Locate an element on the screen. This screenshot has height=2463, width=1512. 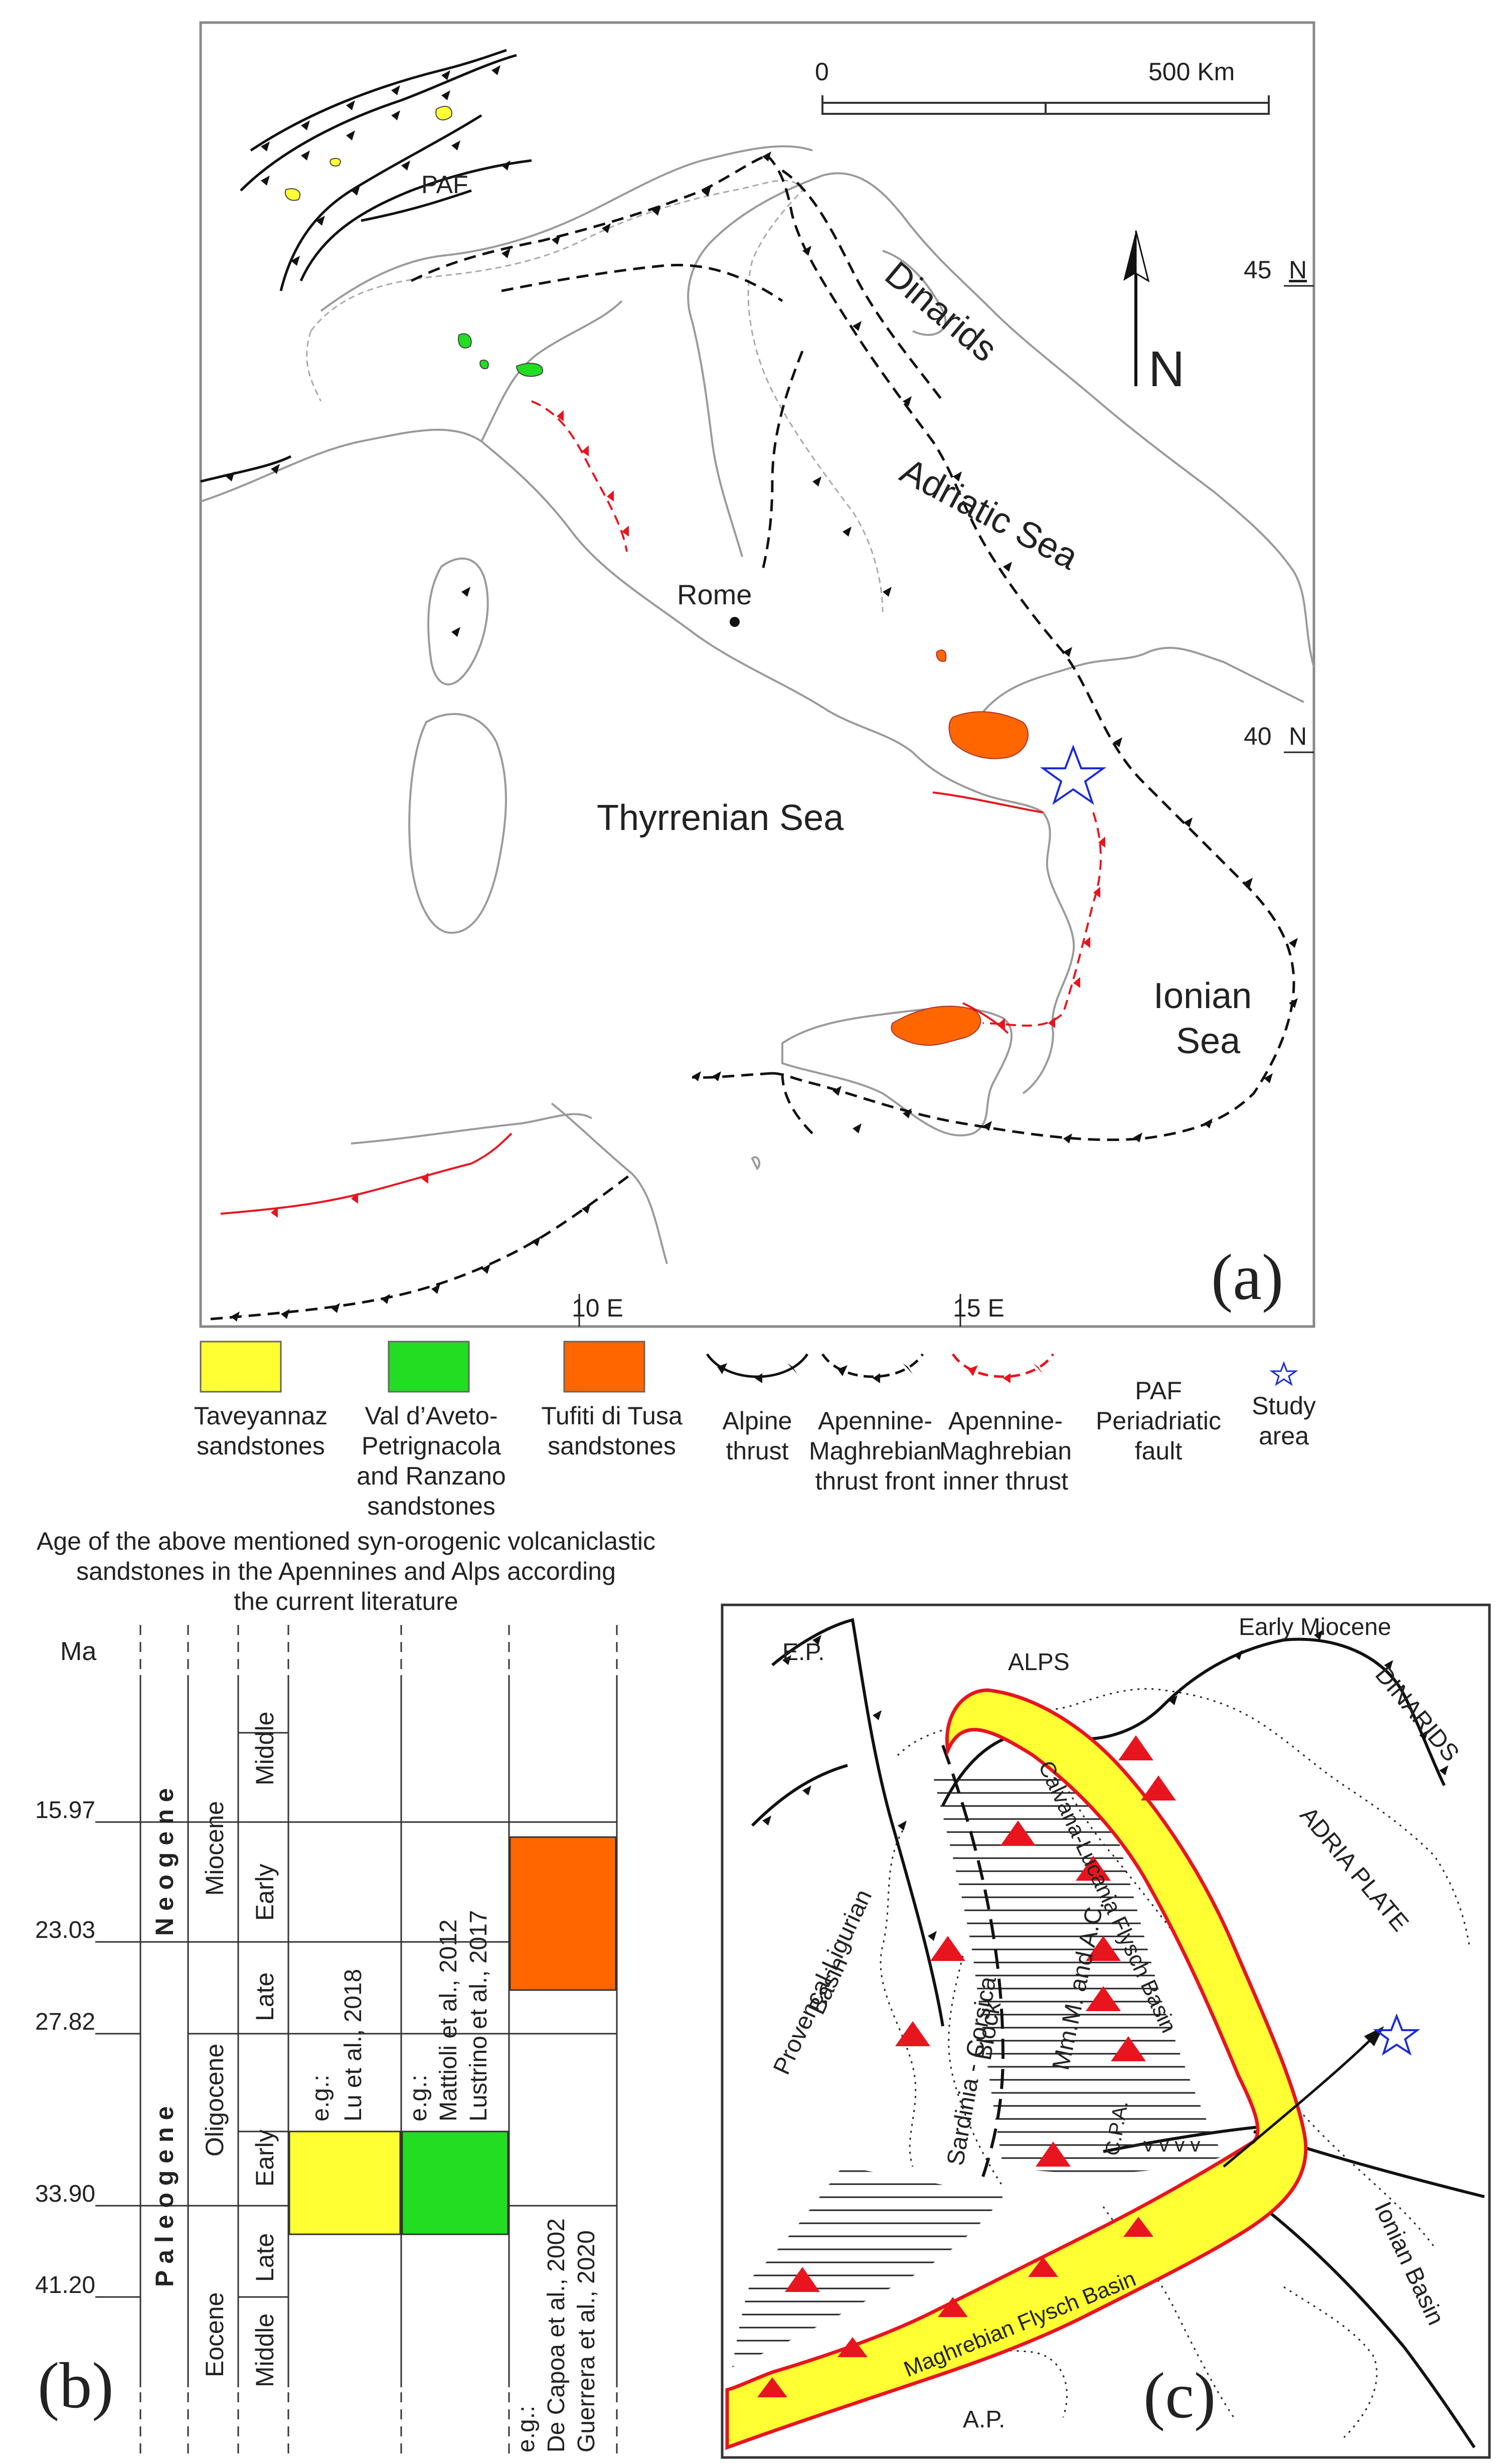
v-marks: v v v v is located at coordinates (1171, 2145).